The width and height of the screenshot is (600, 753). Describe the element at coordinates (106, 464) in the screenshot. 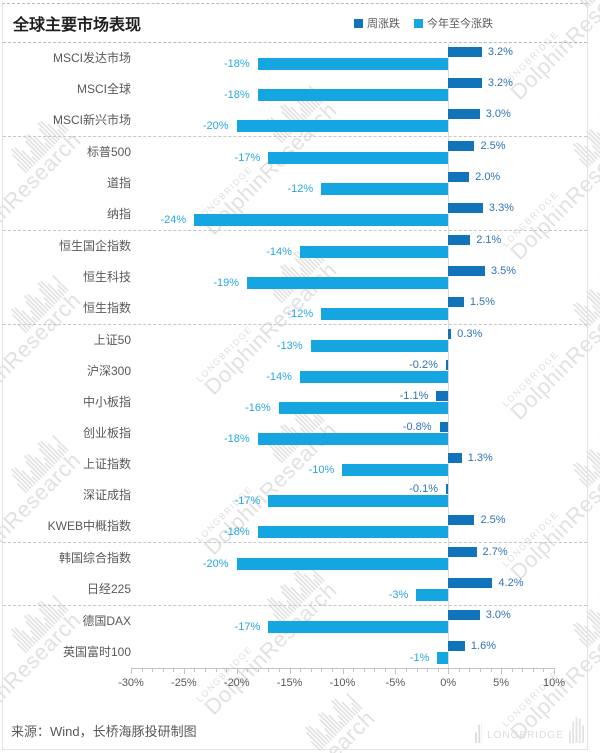

I see `category-label: 上证指数` at that location.